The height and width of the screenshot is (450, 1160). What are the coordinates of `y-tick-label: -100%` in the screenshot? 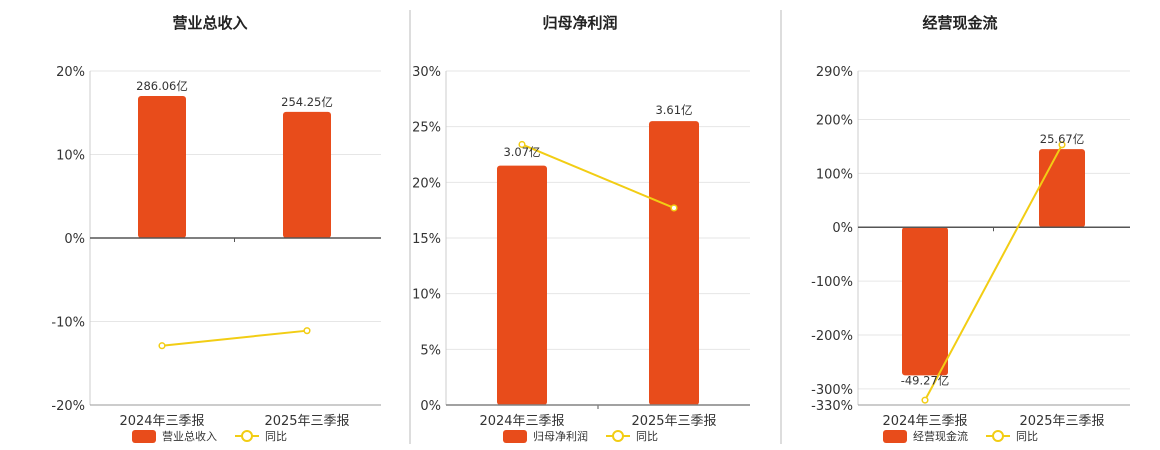 It's located at (832, 282).